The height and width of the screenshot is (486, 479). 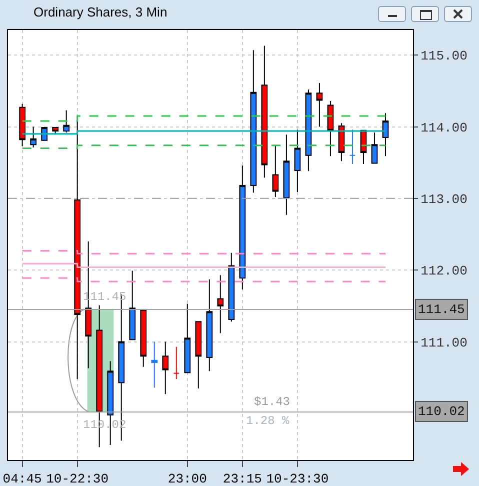 I want to click on x-tick-label: 10-22:30, so click(x=77, y=479).